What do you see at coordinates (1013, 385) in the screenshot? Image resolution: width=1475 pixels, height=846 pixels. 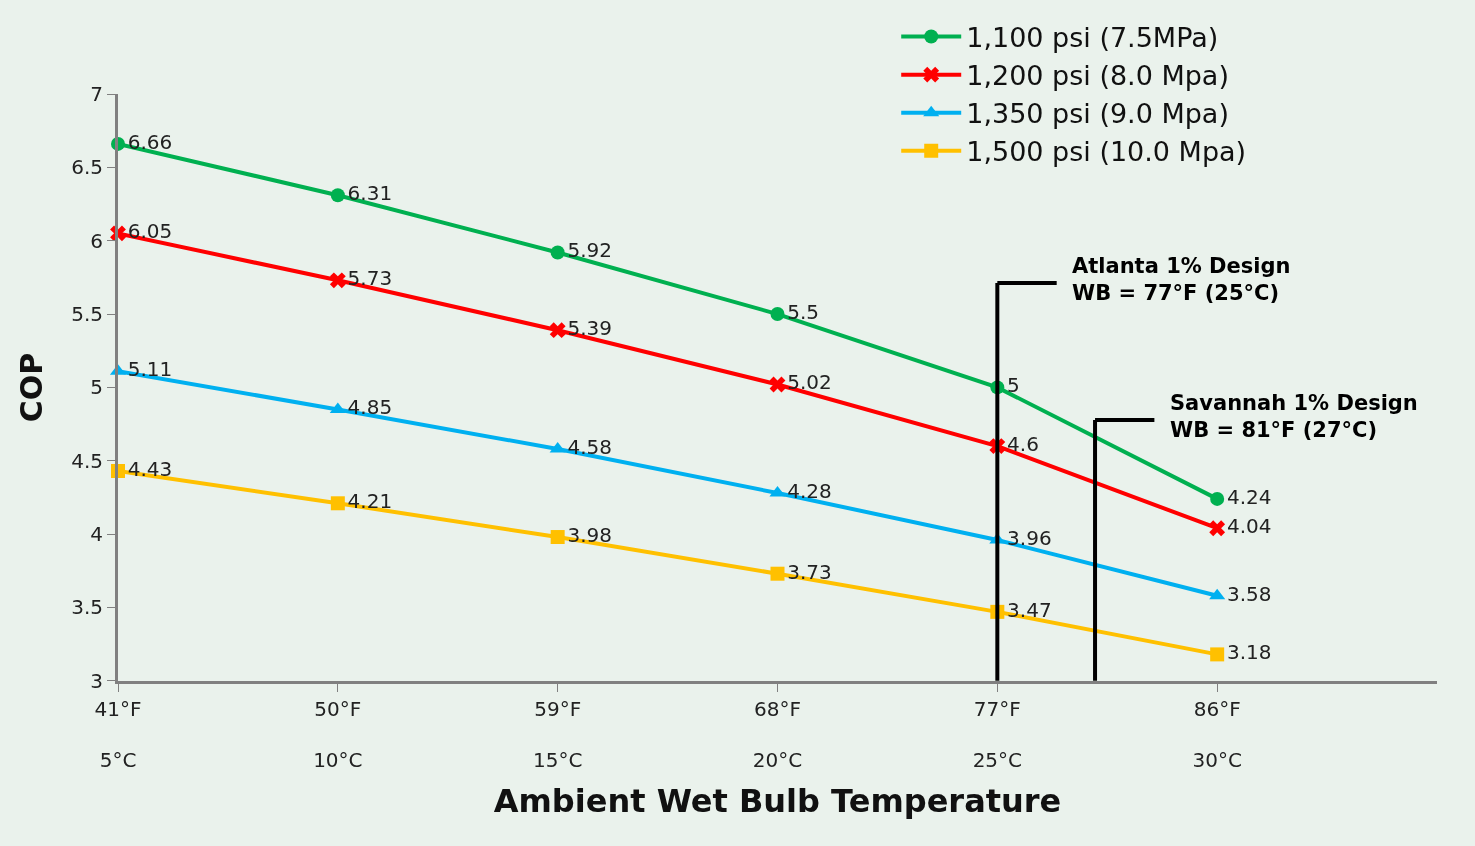 I see `data-label: 5` at bounding box center [1013, 385].